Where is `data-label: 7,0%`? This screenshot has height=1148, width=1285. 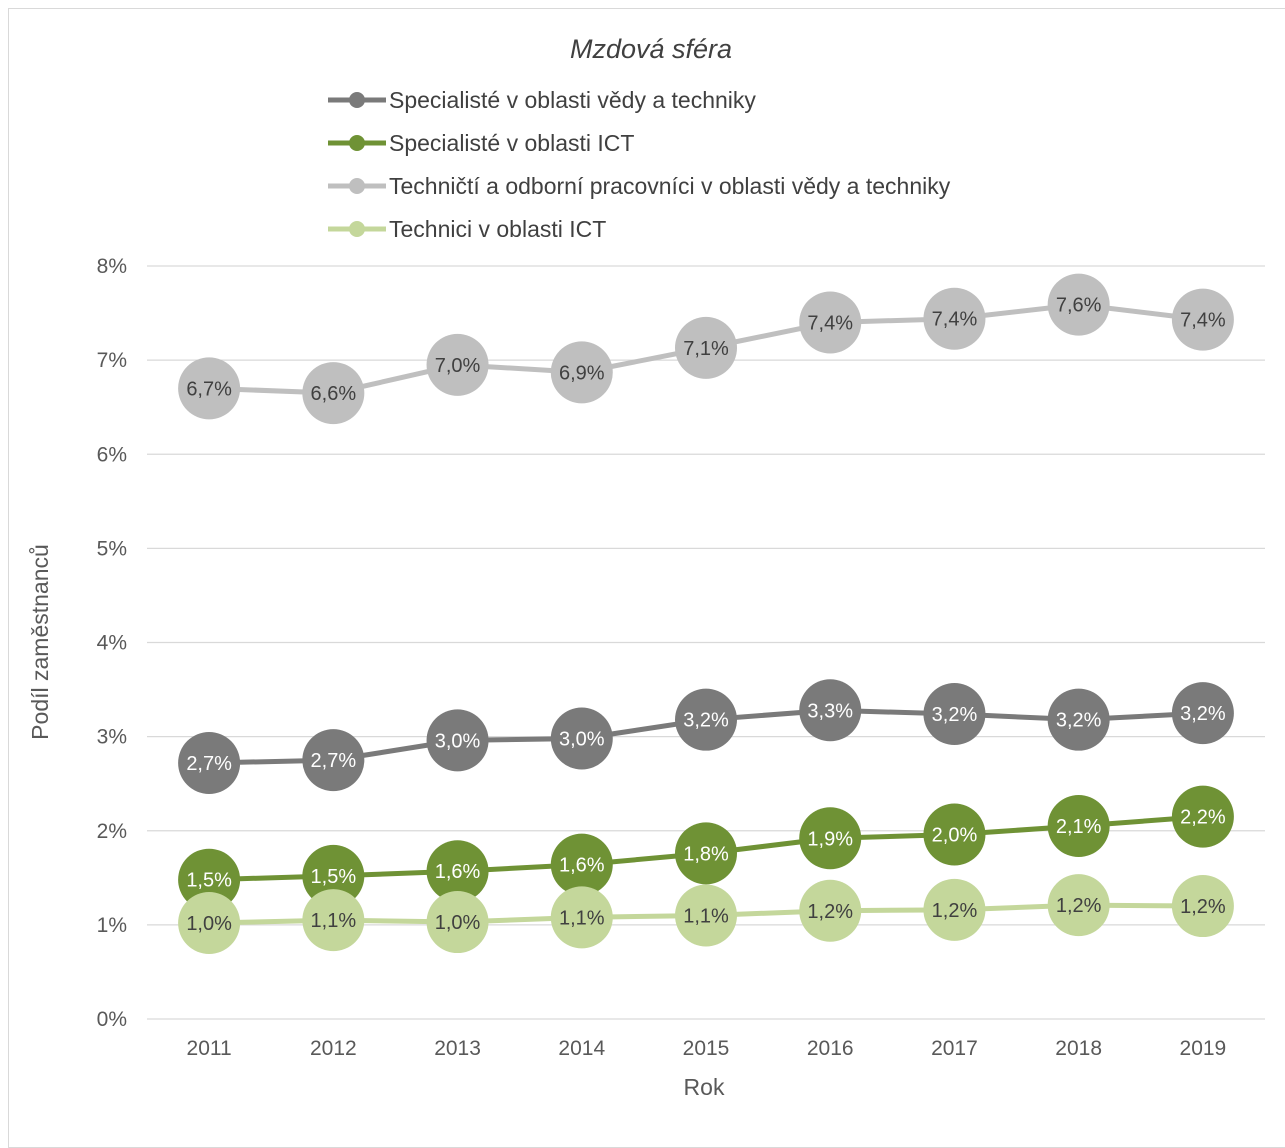 data-label: 7,0% is located at coordinates (458, 366).